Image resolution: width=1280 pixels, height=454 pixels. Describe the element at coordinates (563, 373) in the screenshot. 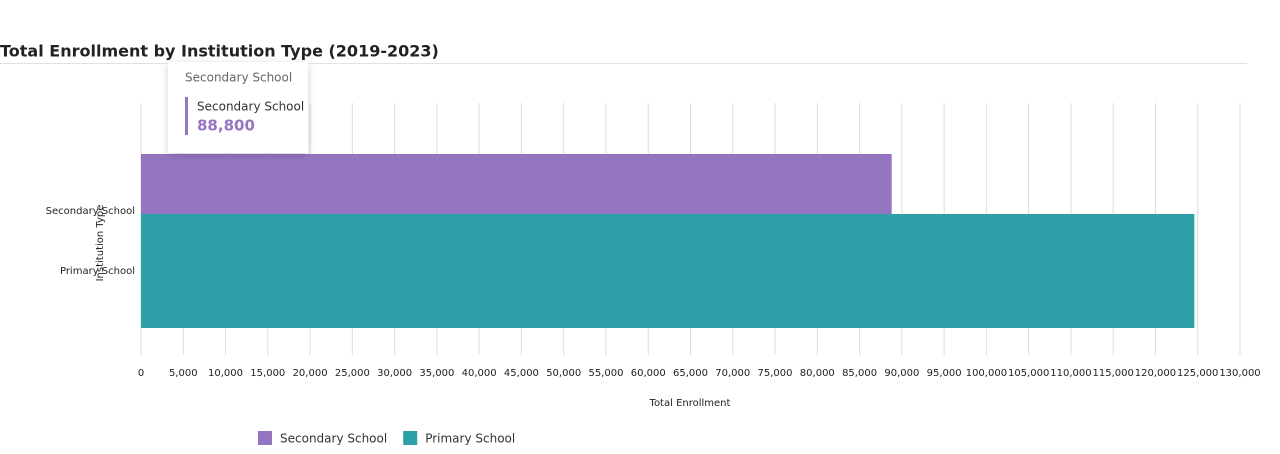

I see `x-tick-label: 50,000` at that location.